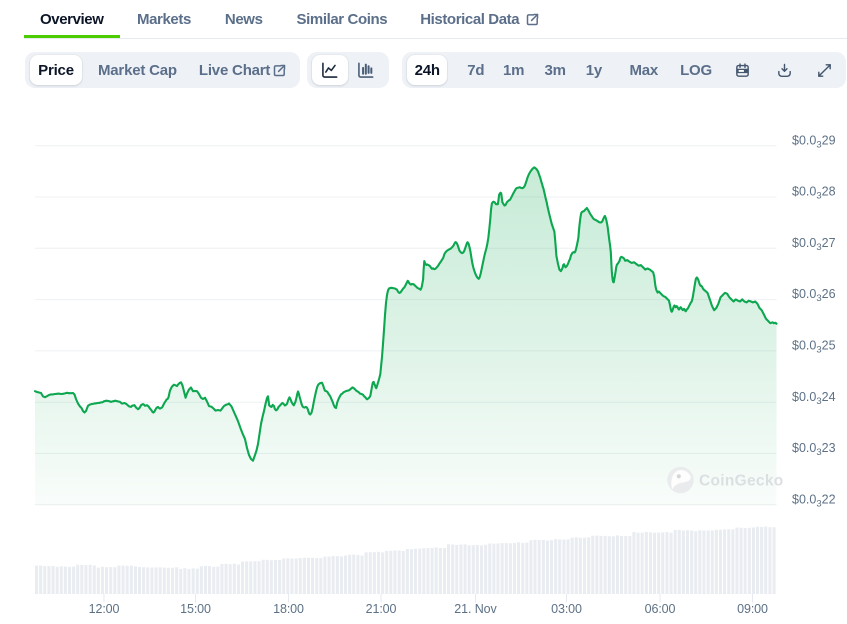  Describe the element at coordinates (741, 481) in the screenshot. I see `svg-text: CoinGecko` at that location.